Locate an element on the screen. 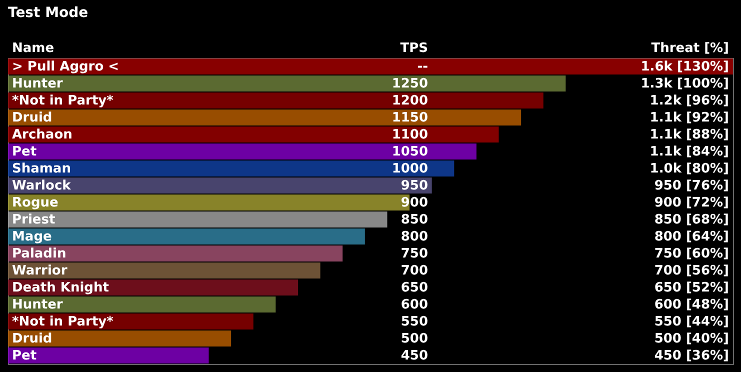  data-label: 750 [60%] is located at coordinates (691, 254).